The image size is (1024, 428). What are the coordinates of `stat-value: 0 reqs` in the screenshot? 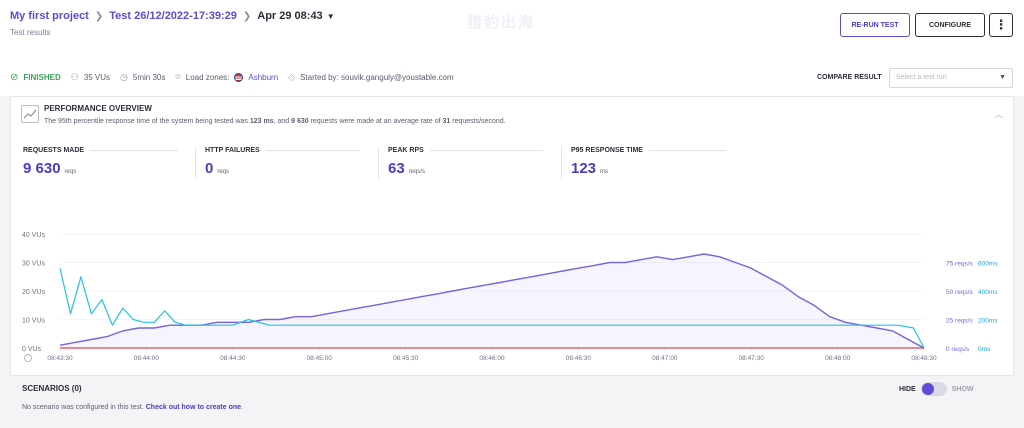 It's located at (282, 168).